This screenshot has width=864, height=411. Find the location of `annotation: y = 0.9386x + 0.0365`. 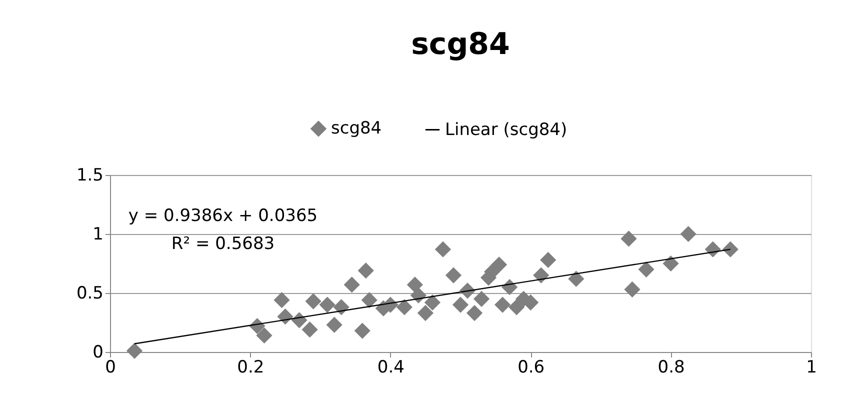

annotation: y = 0.9386x + 0.0365 is located at coordinates (223, 216).